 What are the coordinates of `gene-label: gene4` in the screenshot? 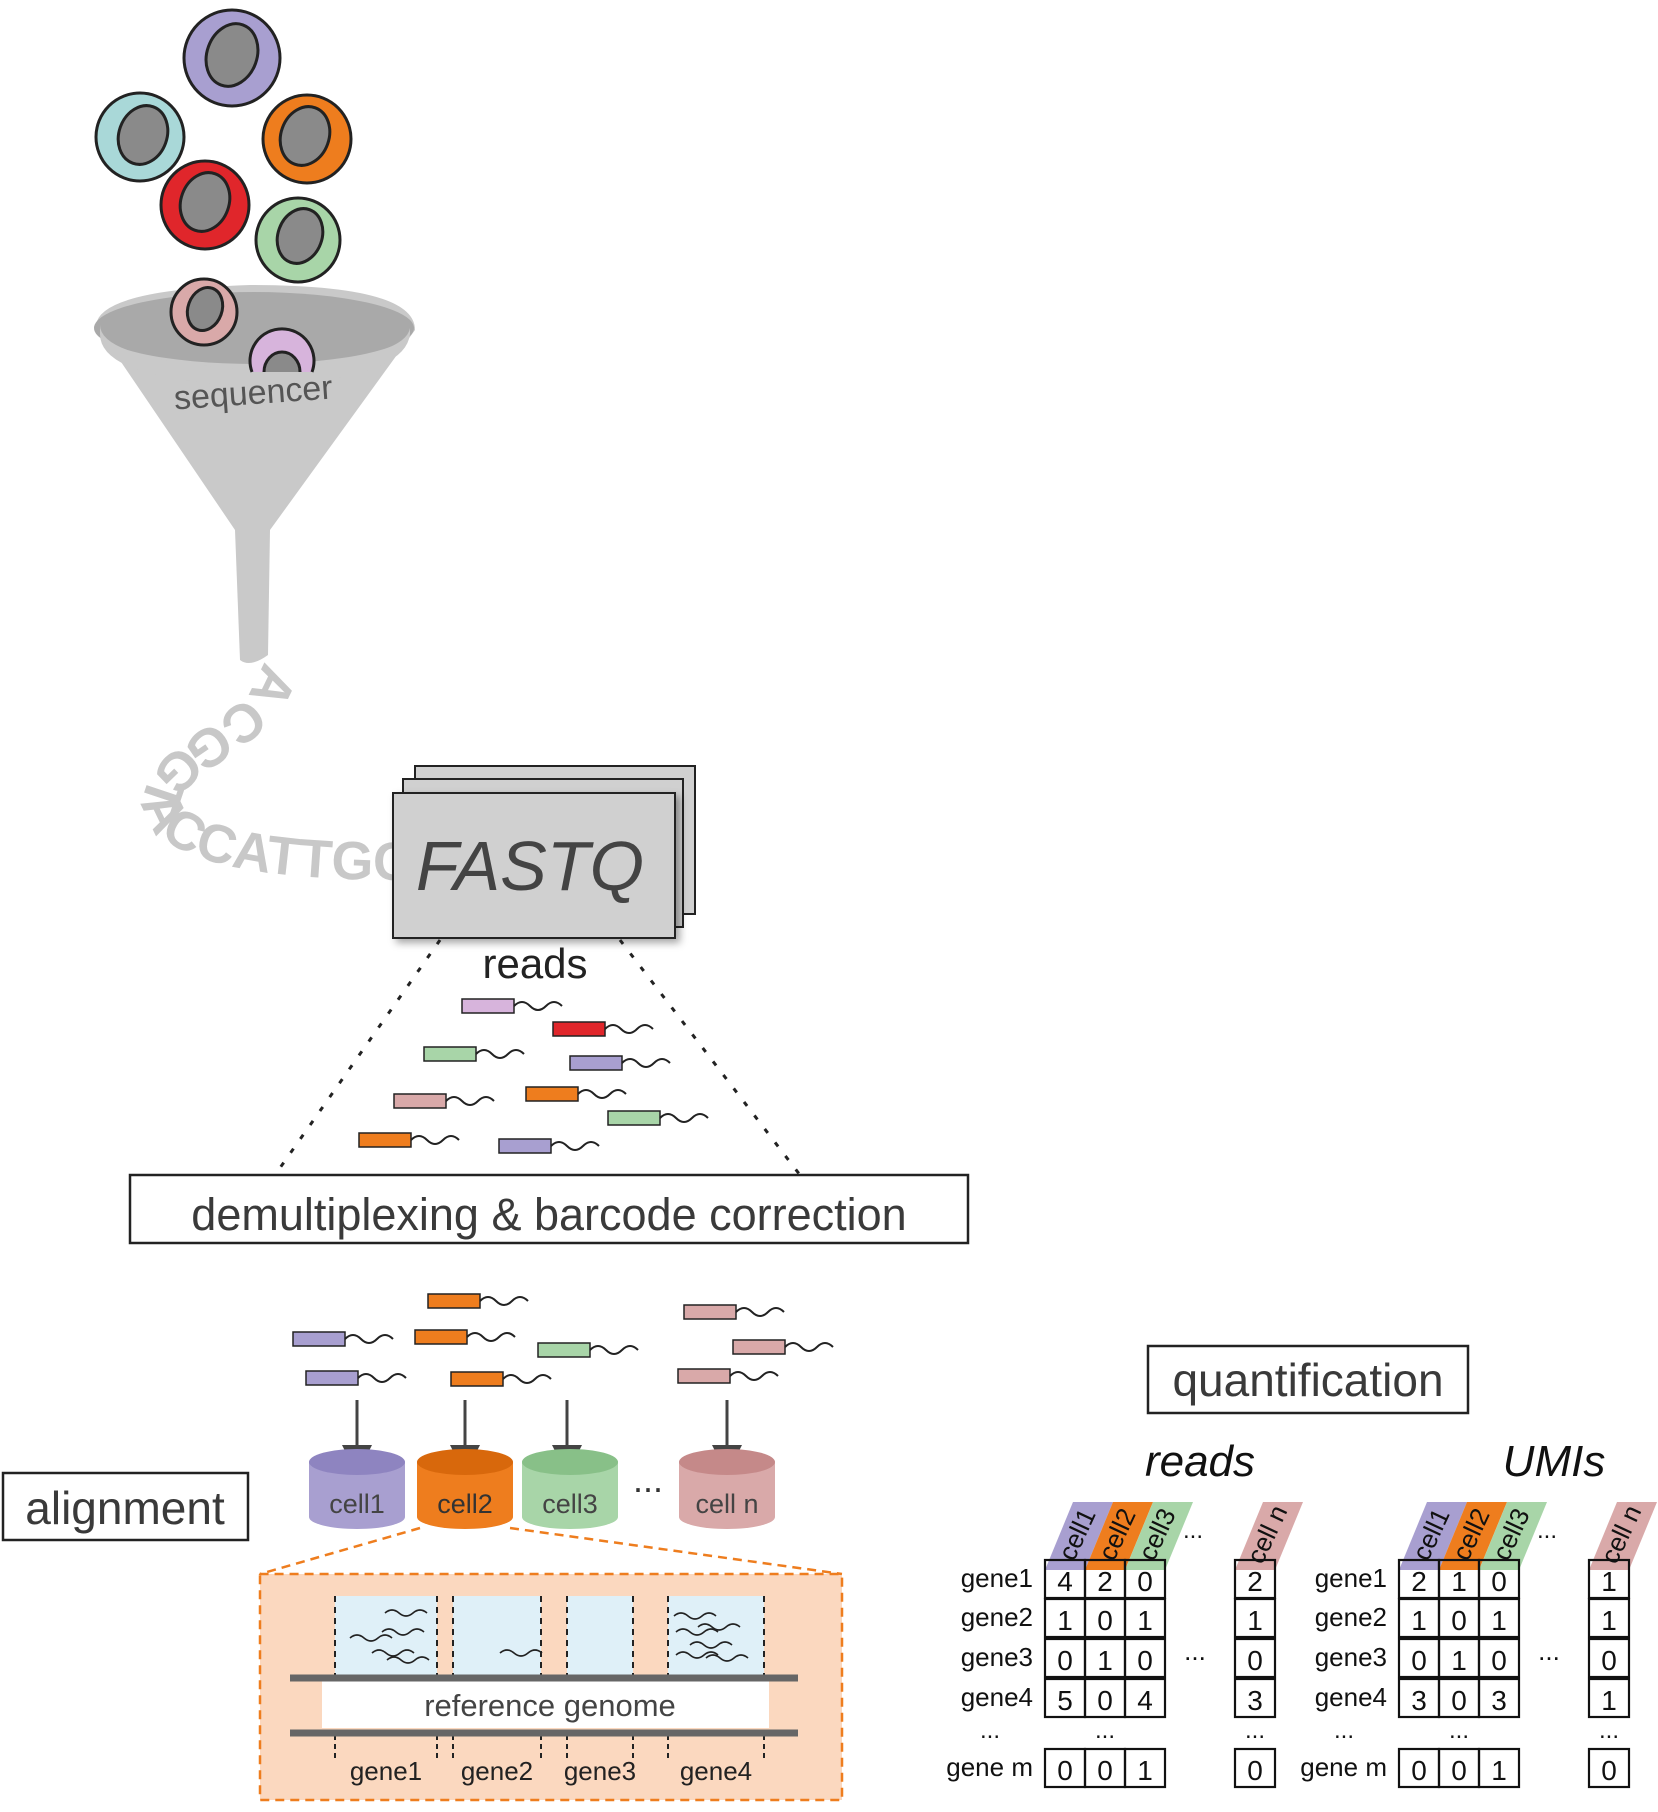 It's located at (716, 1771).